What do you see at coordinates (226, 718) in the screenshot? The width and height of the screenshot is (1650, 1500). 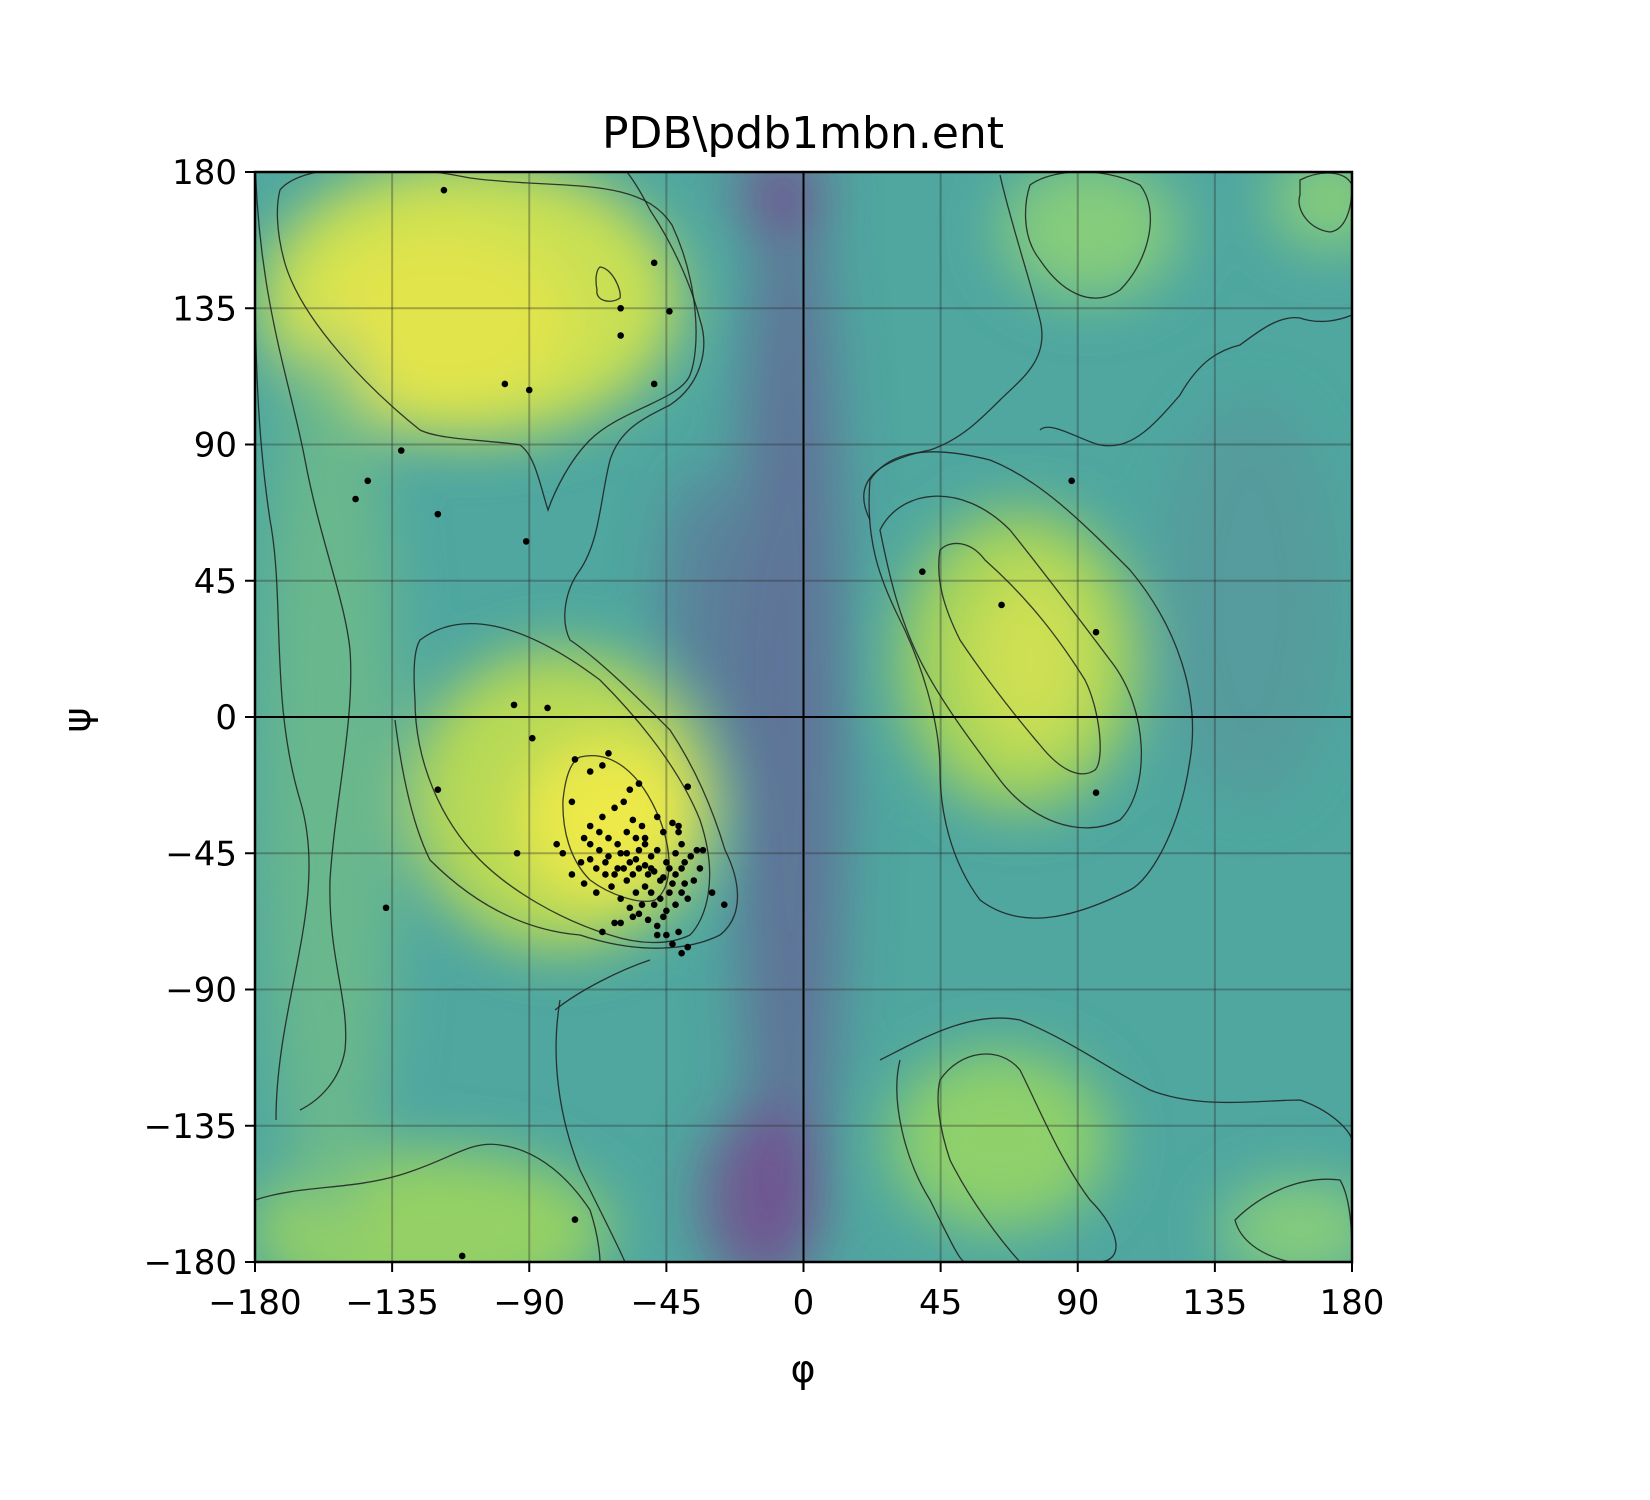 I see `y-tick-label-4: 0` at bounding box center [226, 718].